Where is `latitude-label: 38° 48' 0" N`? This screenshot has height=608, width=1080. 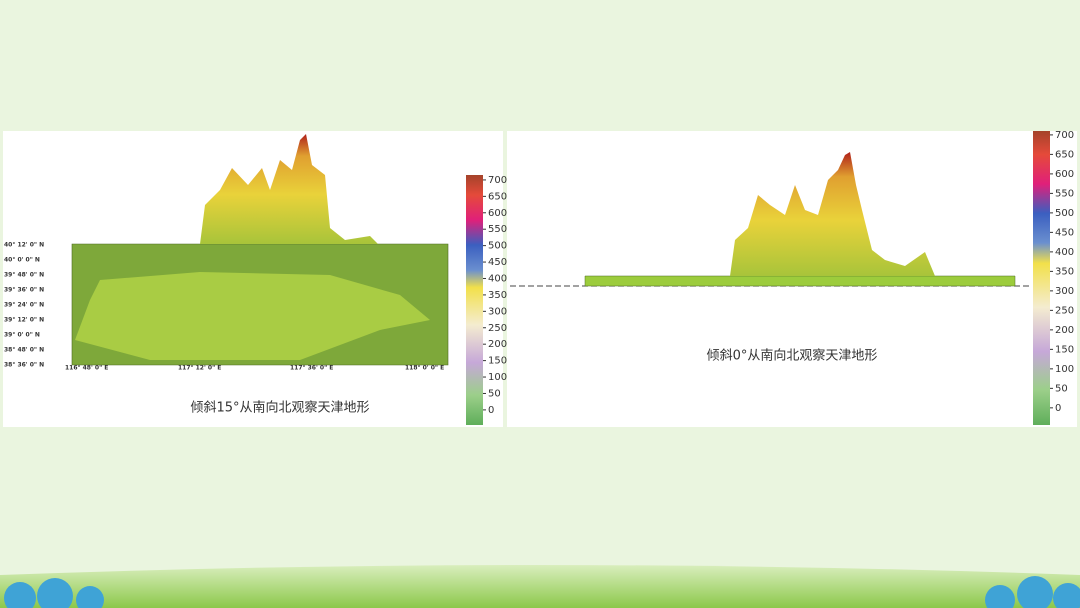
latitude-label: 38° 48' 0" N is located at coordinates (24, 350).